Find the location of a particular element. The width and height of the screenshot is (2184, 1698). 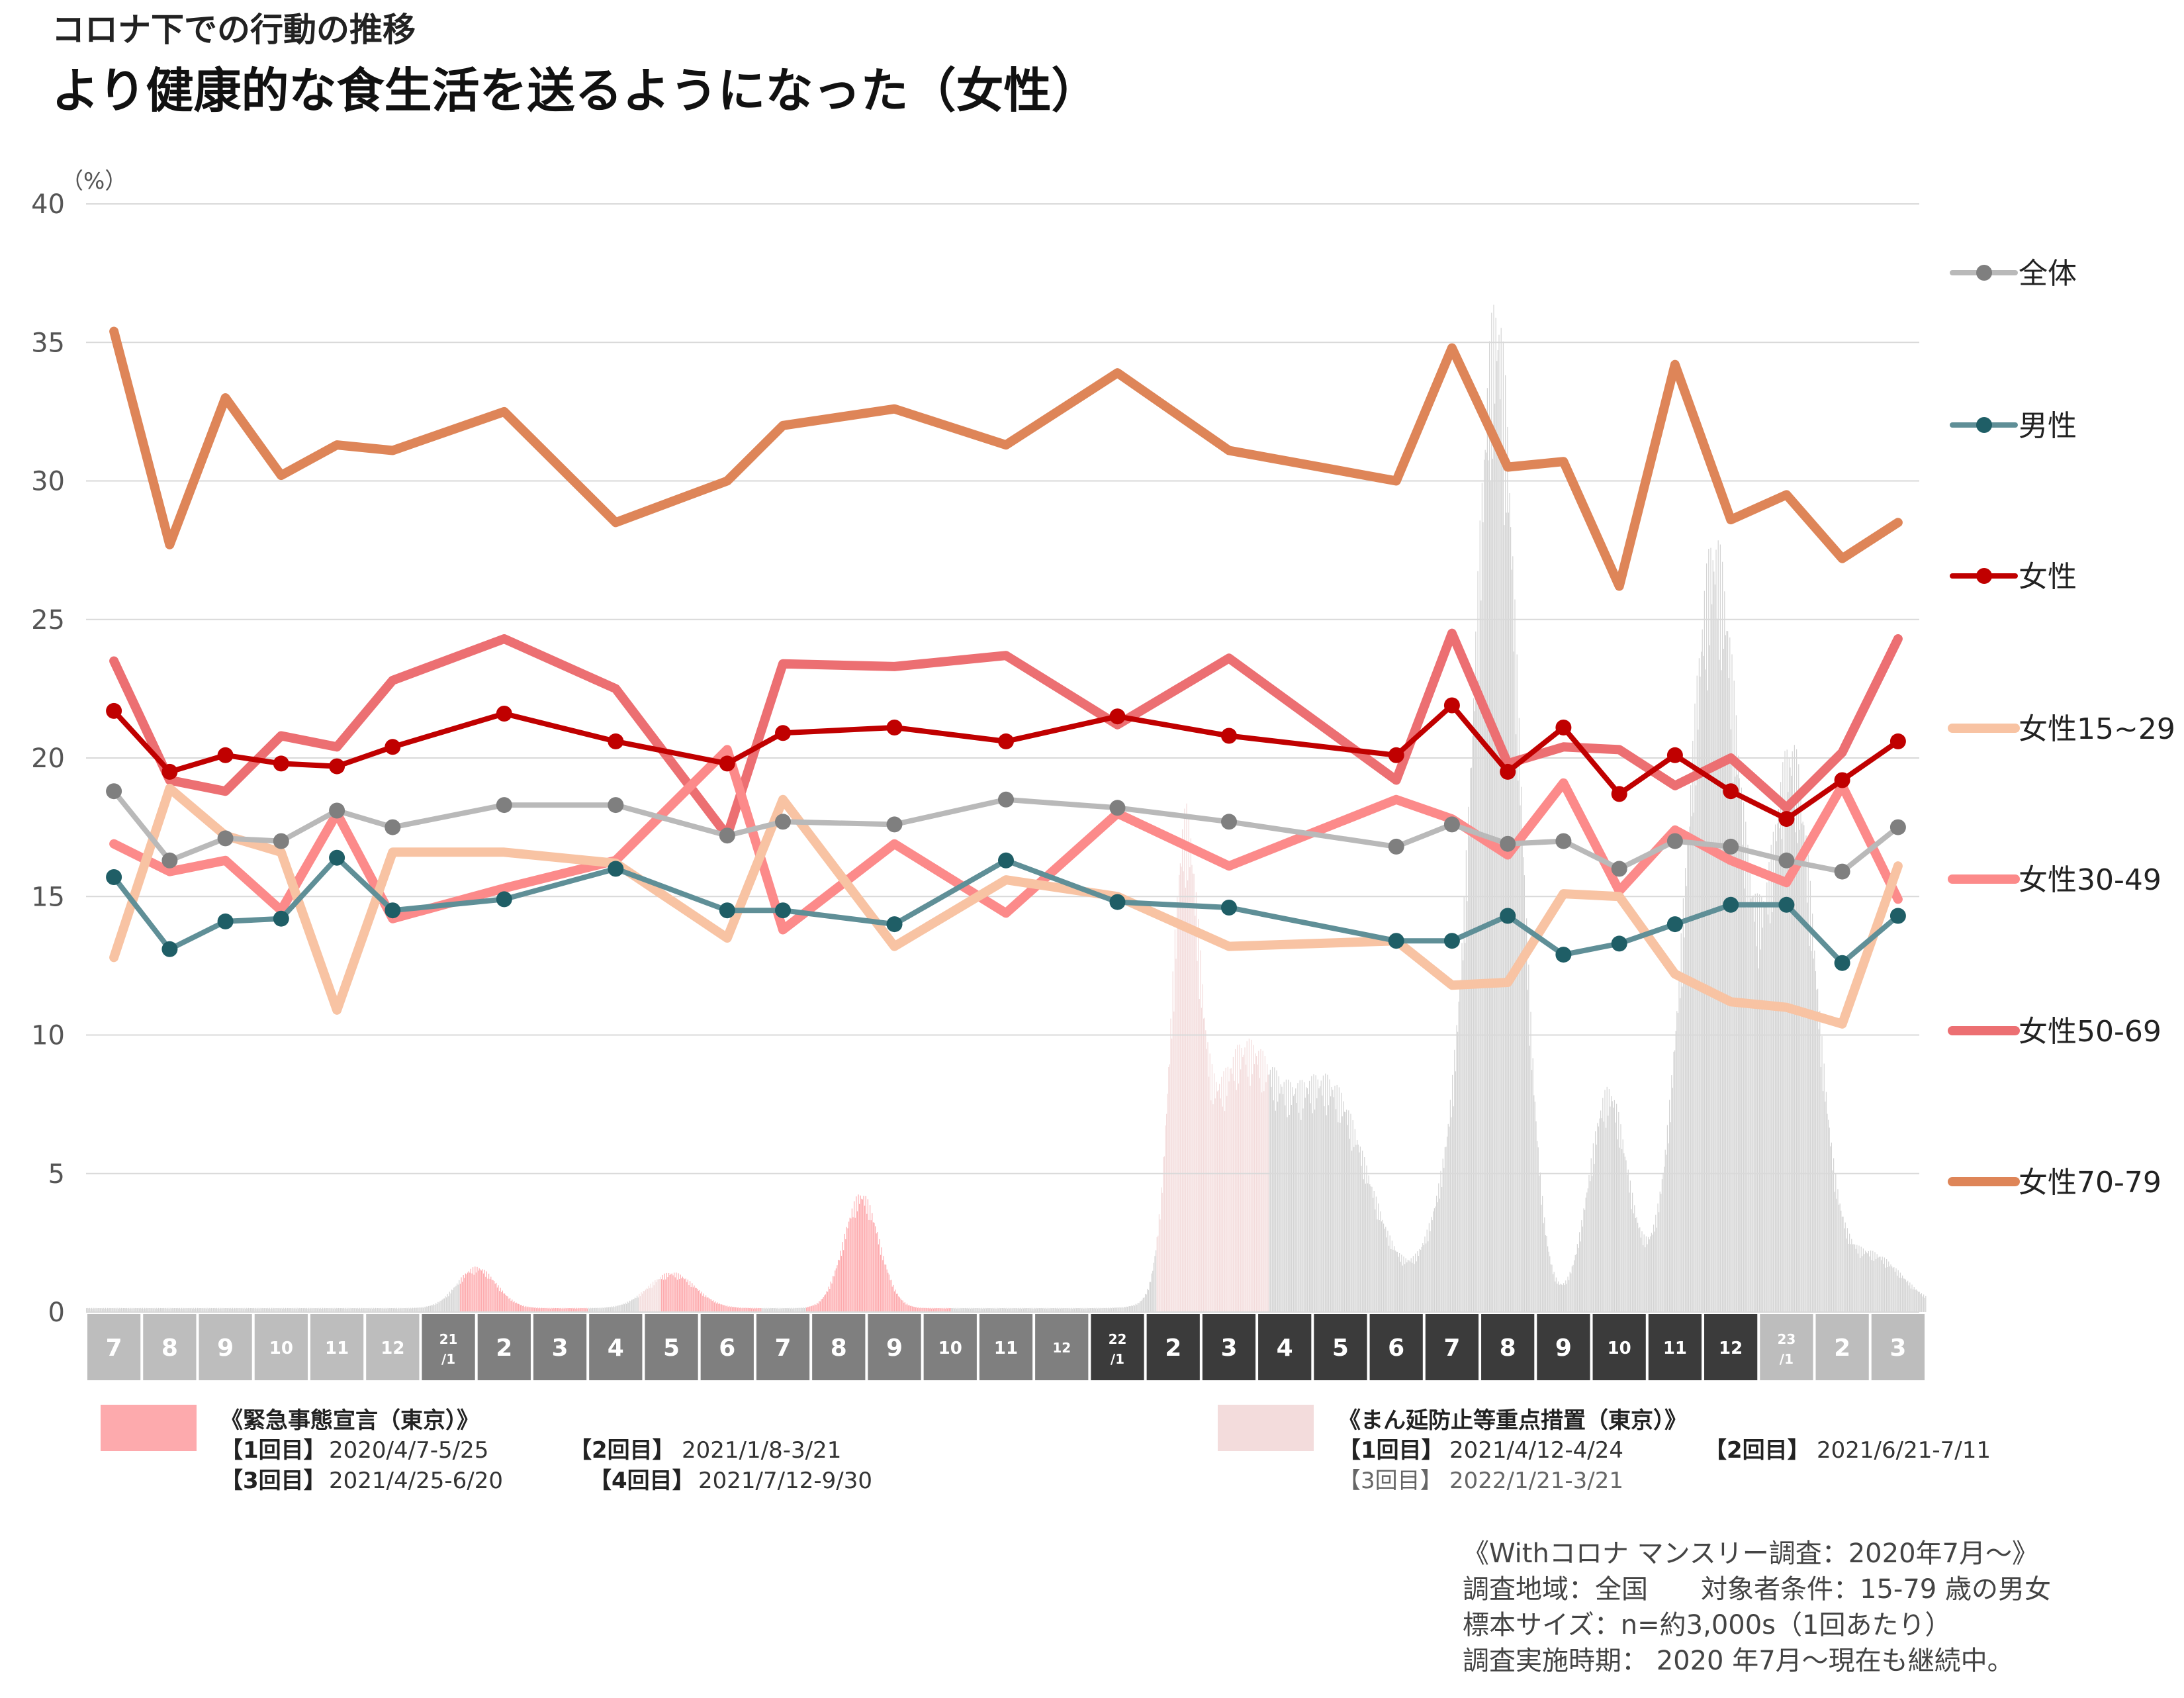

month-cell is located at coordinates (1006, 1347).